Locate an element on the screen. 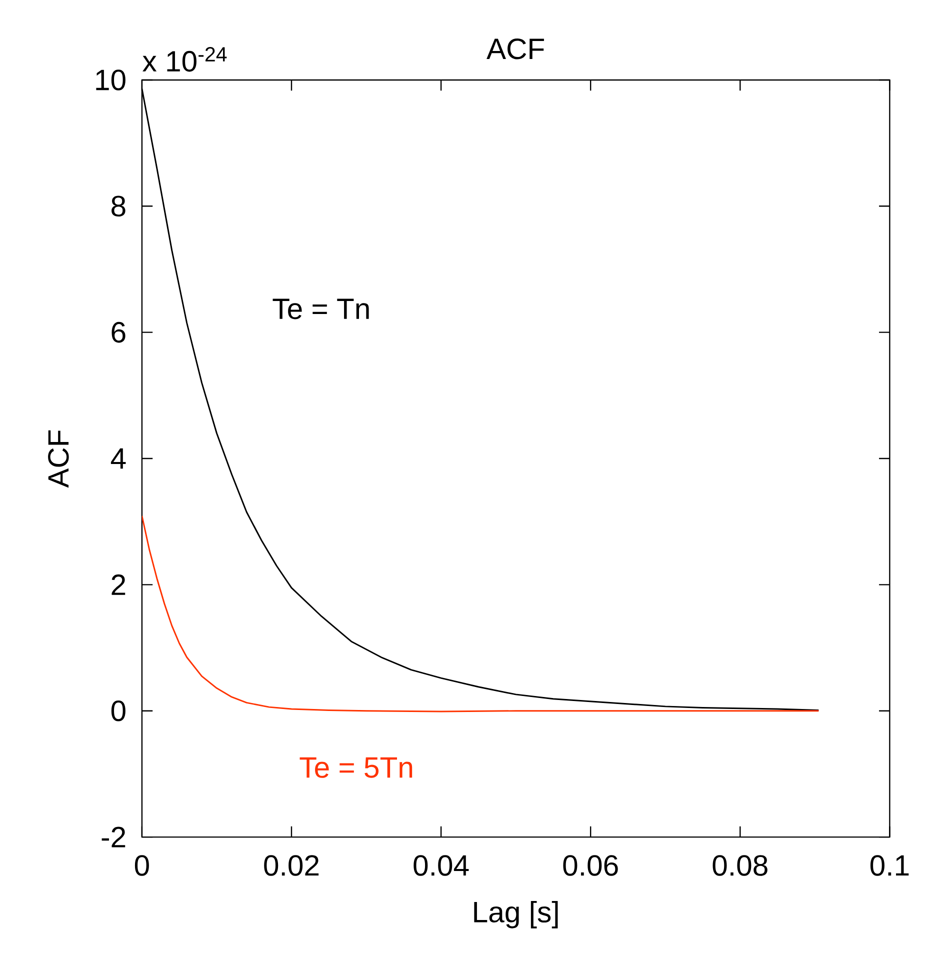  text: x 10$^{-24}$ is located at coordinates (184, 59).